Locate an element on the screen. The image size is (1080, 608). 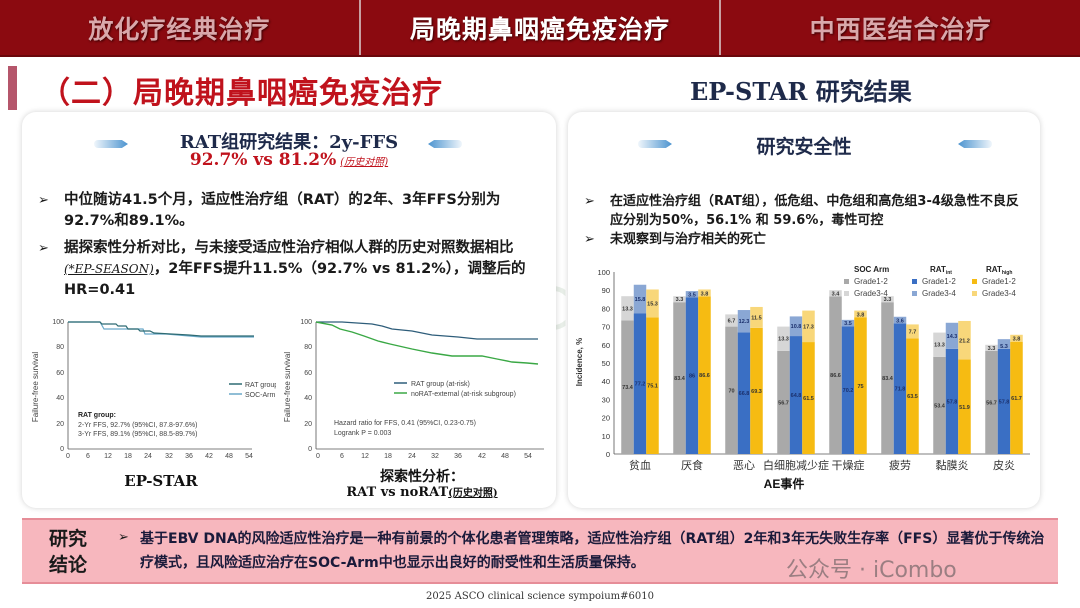
svg-text: 24 is located at coordinates (412, 456).